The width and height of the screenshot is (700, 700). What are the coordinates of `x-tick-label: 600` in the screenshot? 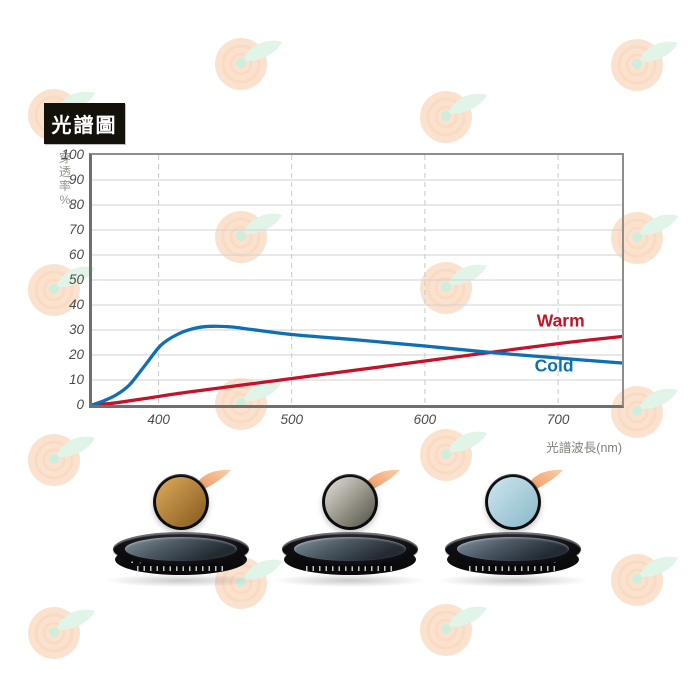 It's located at (425, 419).